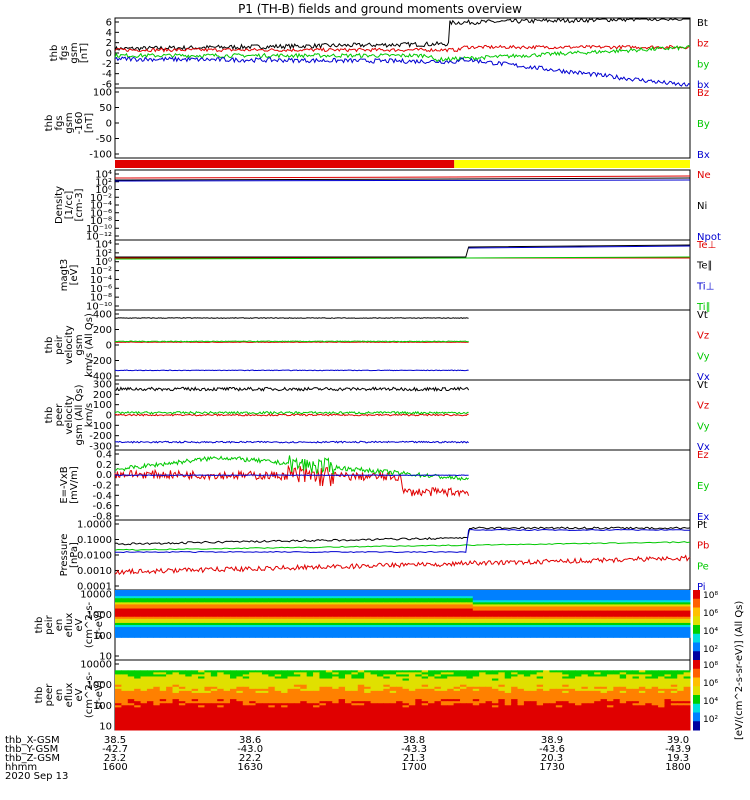  I want to click on y-tick-label: 100, so click(102, 636).